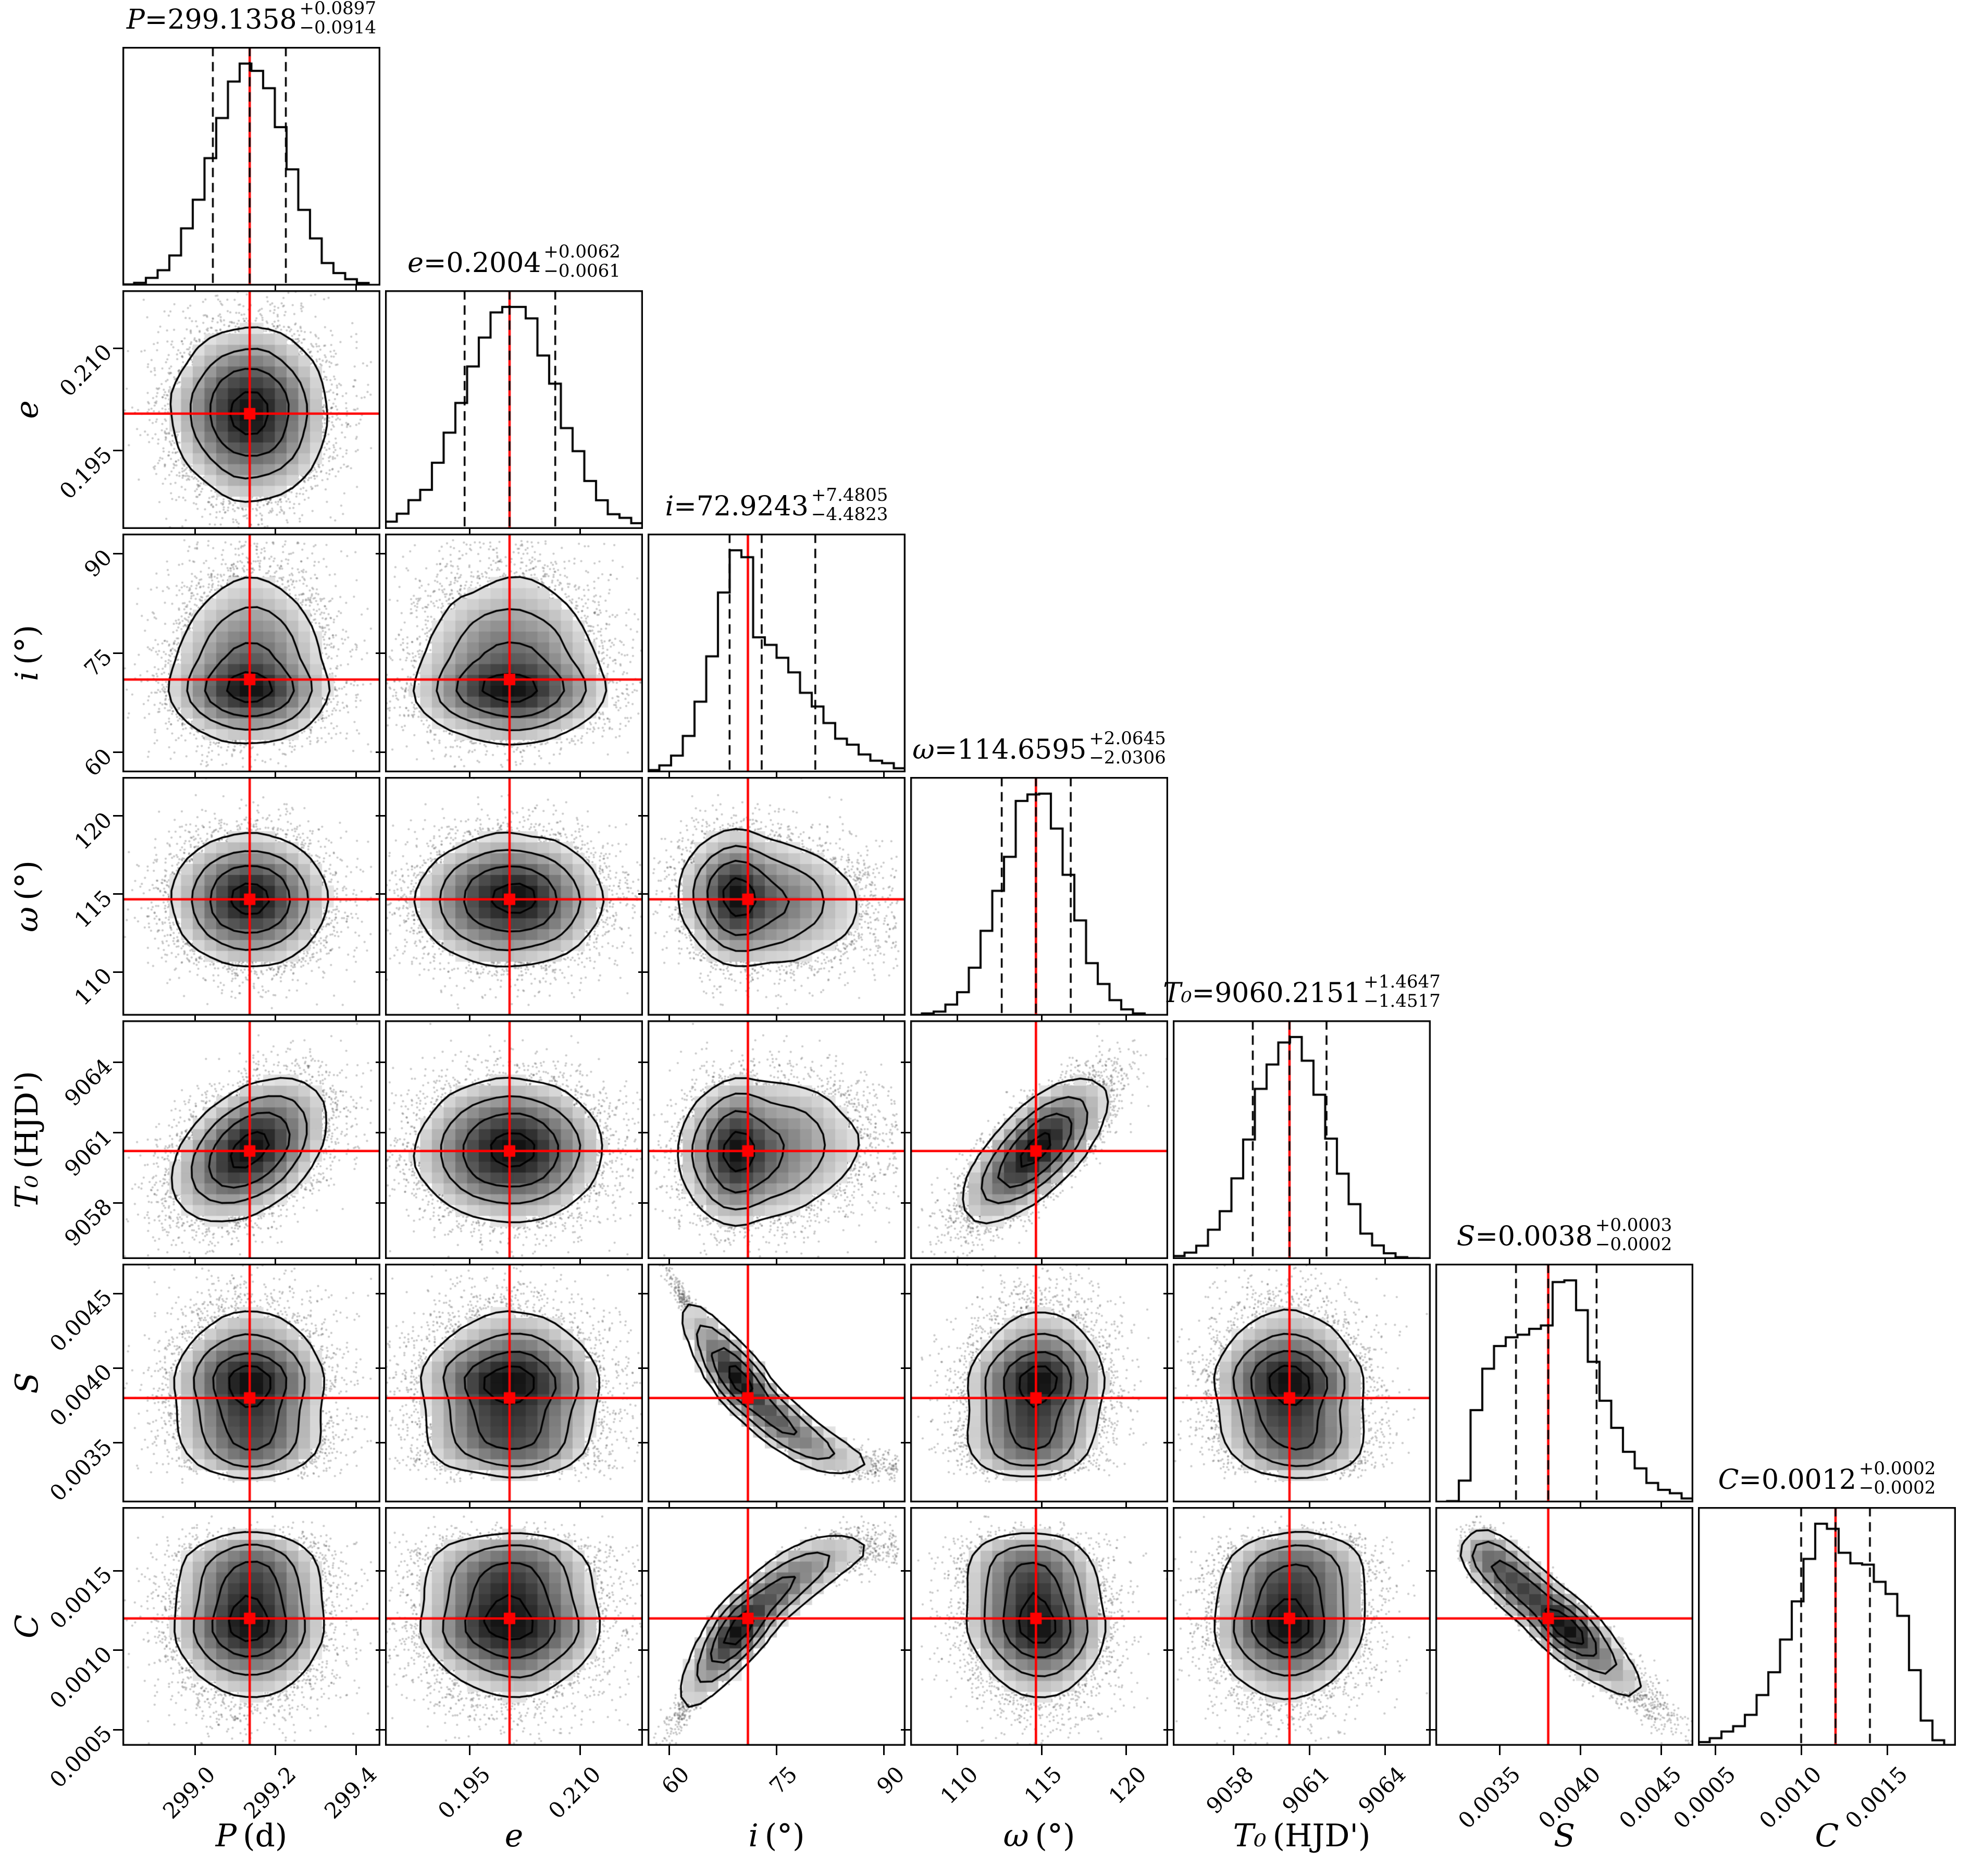 The image size is (1971, 1876). I want to click on panel-C-vs-omega, so click(1039, 1626).